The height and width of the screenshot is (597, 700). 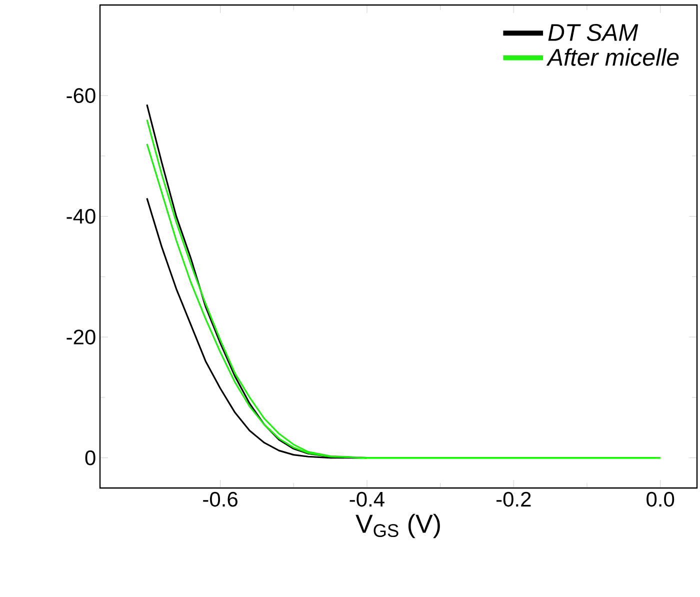 I want to click on x-axis-title: V$_{GS}$ (V), so click(x=398, y=526).